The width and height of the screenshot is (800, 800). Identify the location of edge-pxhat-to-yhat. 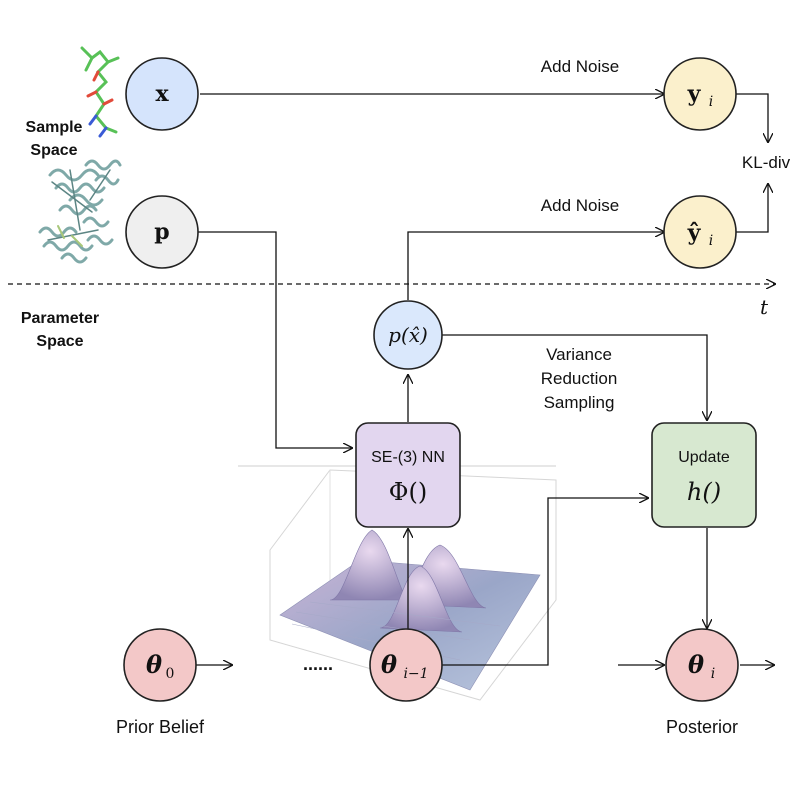
(535, 266).